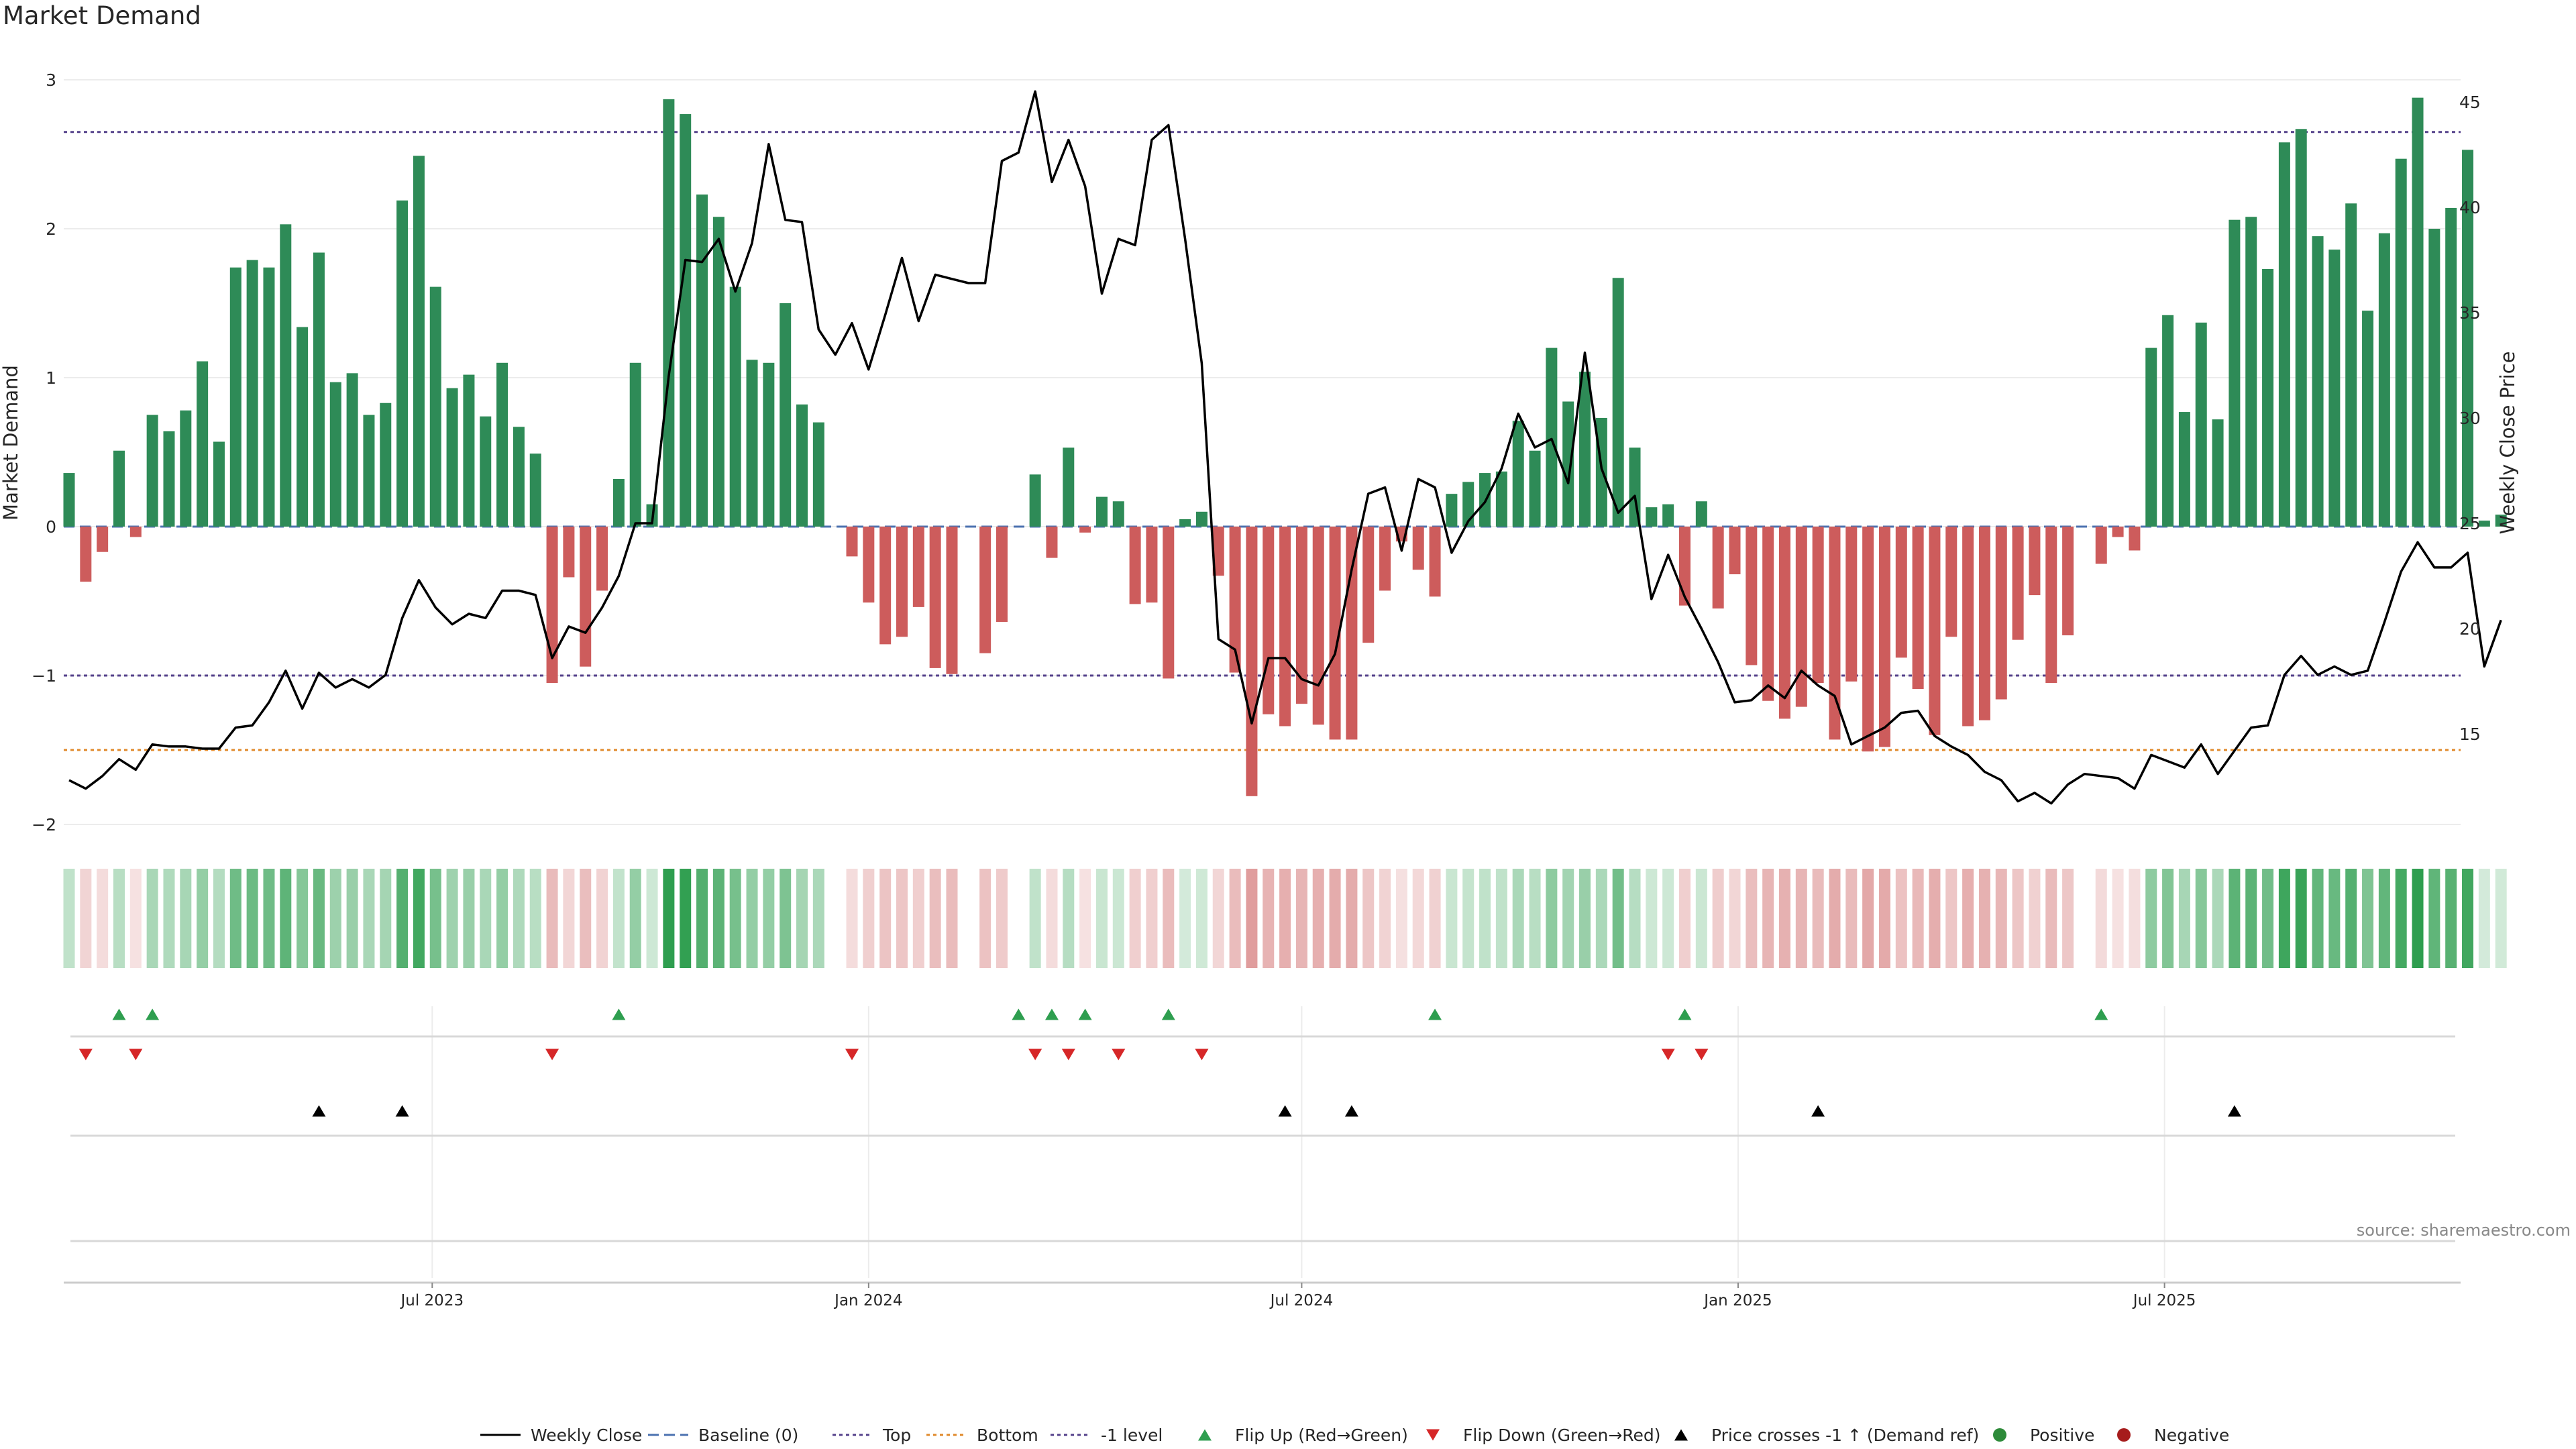 The width and height of the screenshot is (2576, 1449). I want to click on legend-entry: Negative, so click(2173, 1435).